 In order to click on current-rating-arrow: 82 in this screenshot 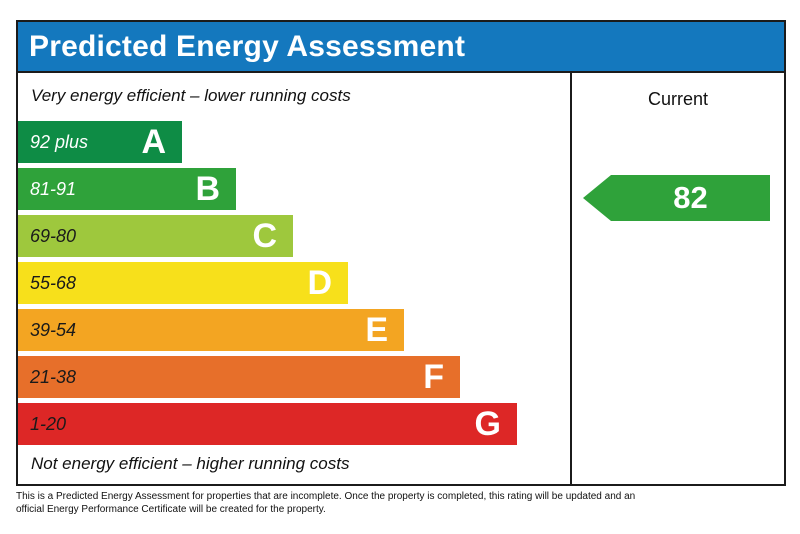, I will do `click(676, 198)`.